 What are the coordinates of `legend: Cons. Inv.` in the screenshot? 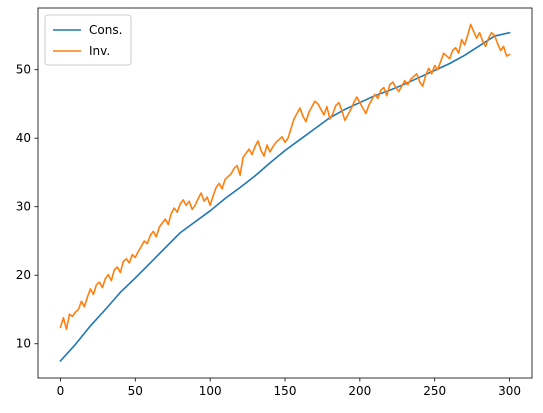 It's located at (88, 40).